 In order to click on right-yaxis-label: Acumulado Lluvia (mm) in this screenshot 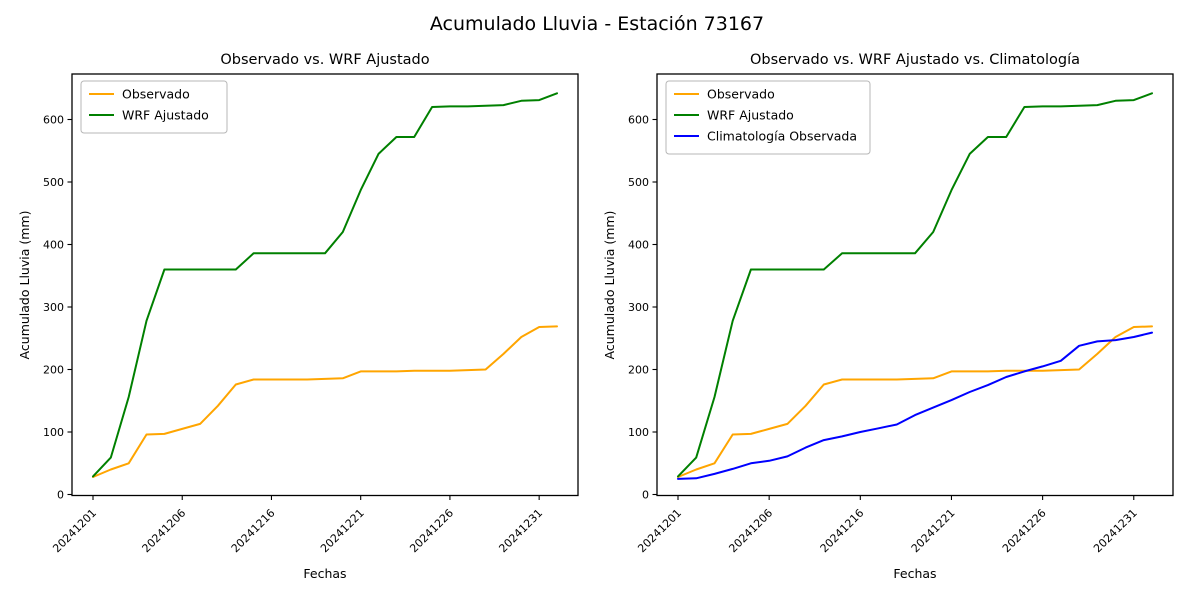, I will do `click(609, 285)`.